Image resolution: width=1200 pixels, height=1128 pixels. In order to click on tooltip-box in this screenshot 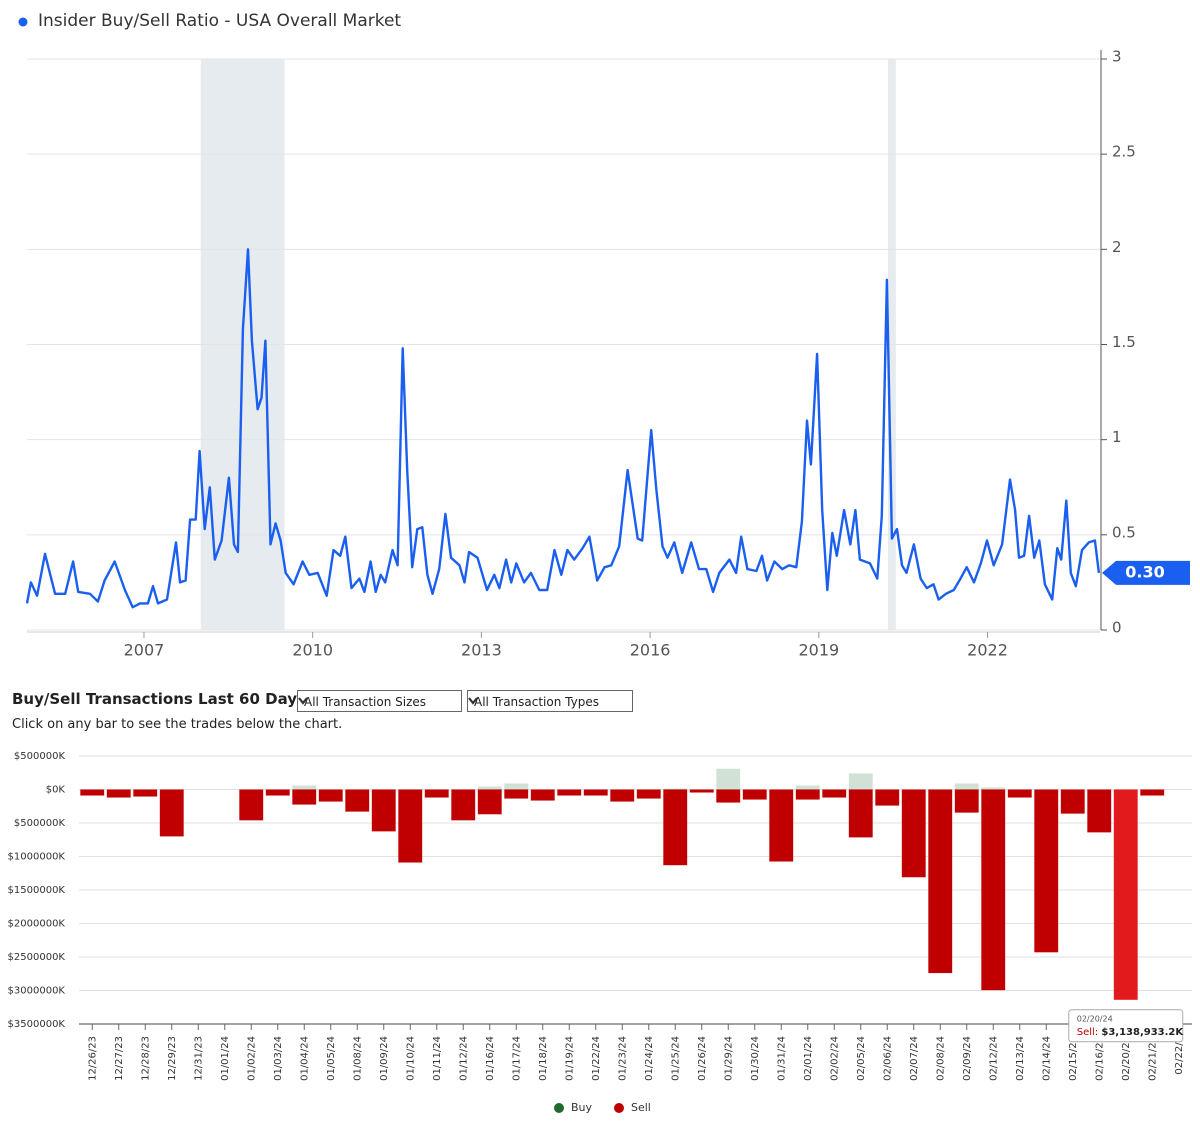, I will do `click(1126, 1026)`.